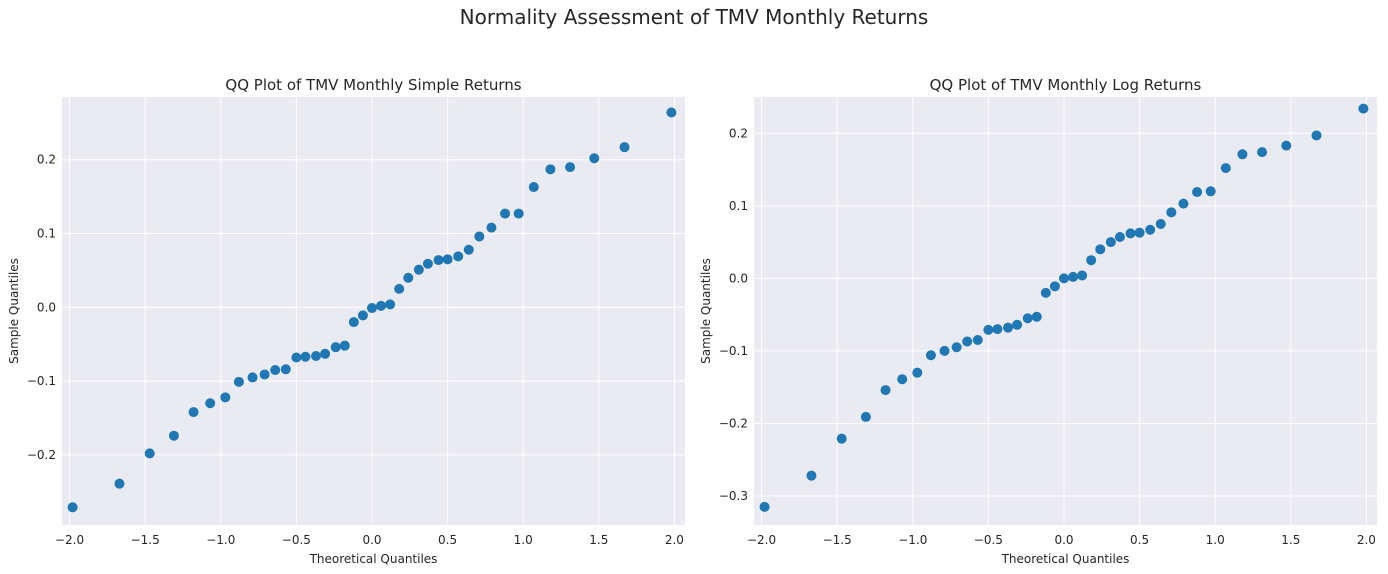 The width and height of the screenshot is (1388, 574). What do you see at coordinates (733, 496) in the screenshot?
I see `y-tick-label: −0.3` at bounding box center [733, 496].